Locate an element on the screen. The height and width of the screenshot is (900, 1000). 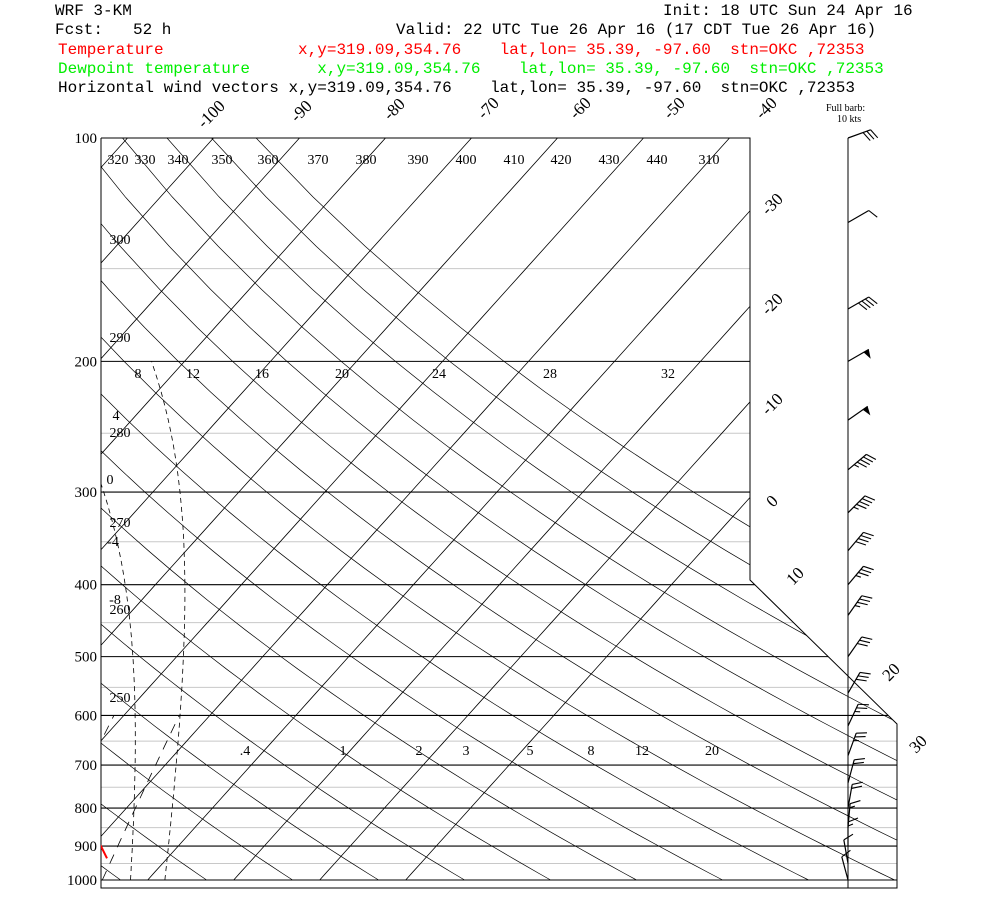
theta-label: 290 is located at coordinates (120, 338).